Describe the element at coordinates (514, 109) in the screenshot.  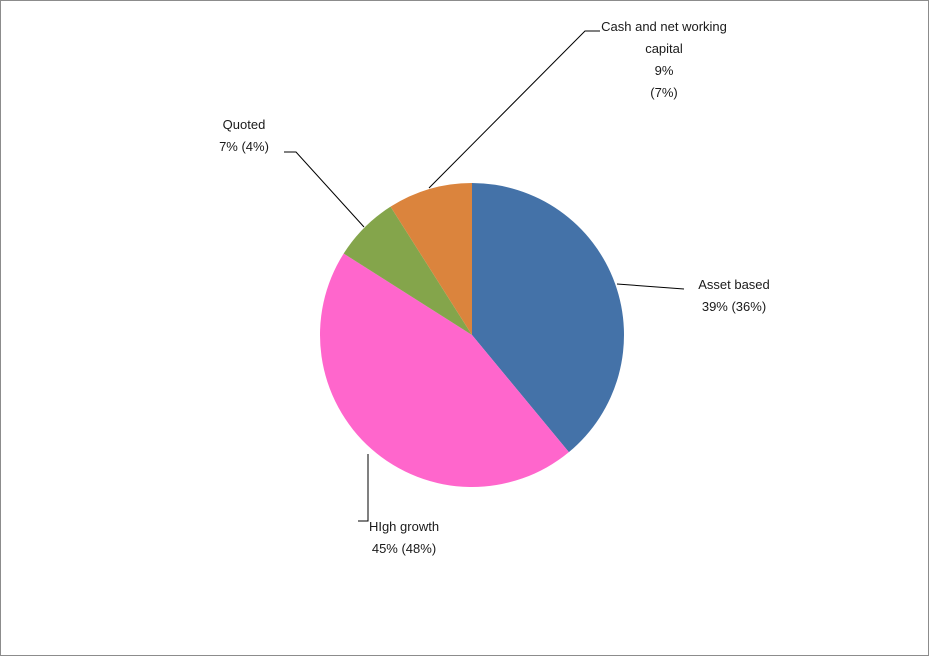
I see `leader-line-cash` at that location.